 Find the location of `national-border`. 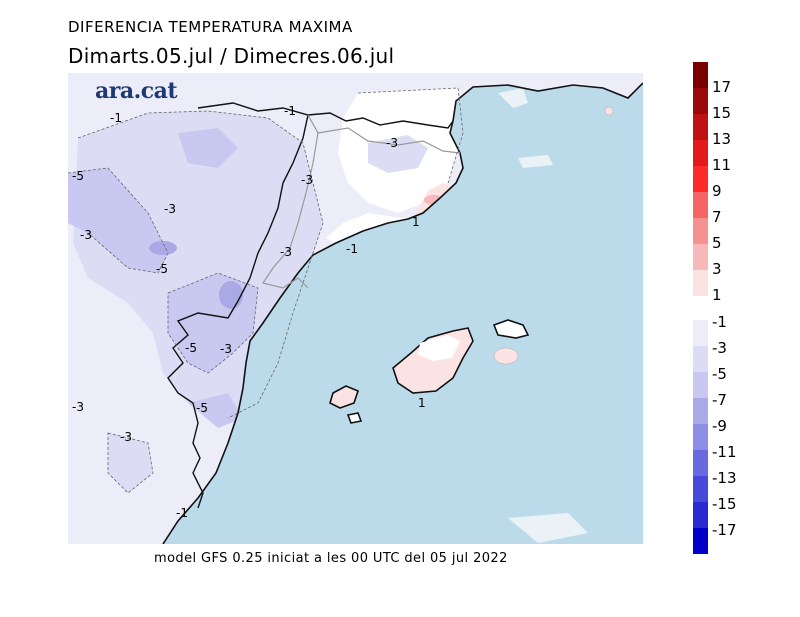

national-border is located at coordinates (325, 115).